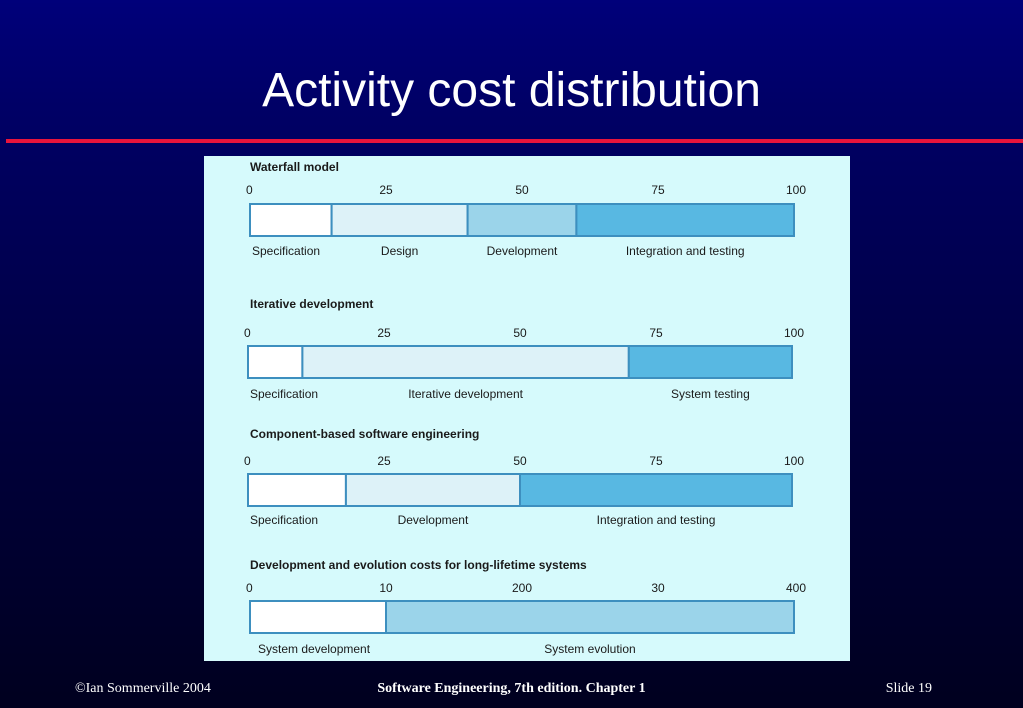 The height and width of the screenshot is (708, 1023). I want to click on segment-label: System development, so click(314, 649).